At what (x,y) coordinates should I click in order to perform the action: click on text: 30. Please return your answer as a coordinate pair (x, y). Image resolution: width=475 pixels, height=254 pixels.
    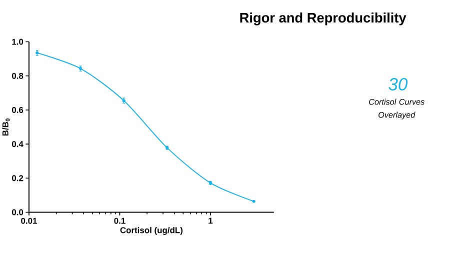
    Looking at the image, I should click on (398, 84).